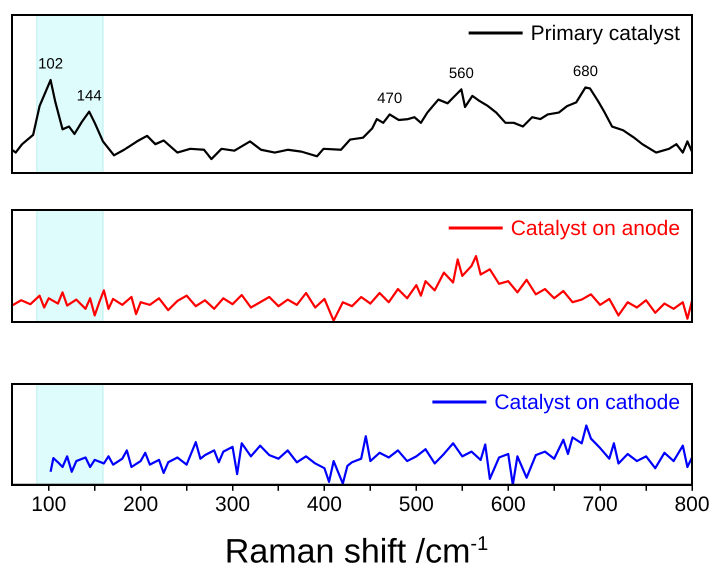 The height and width of the screenshot is (570, 713). What do you see at coordinates (692, 504) in the screenshot?
I see `x-tick-label: 800` at bounding box center [692, 504].